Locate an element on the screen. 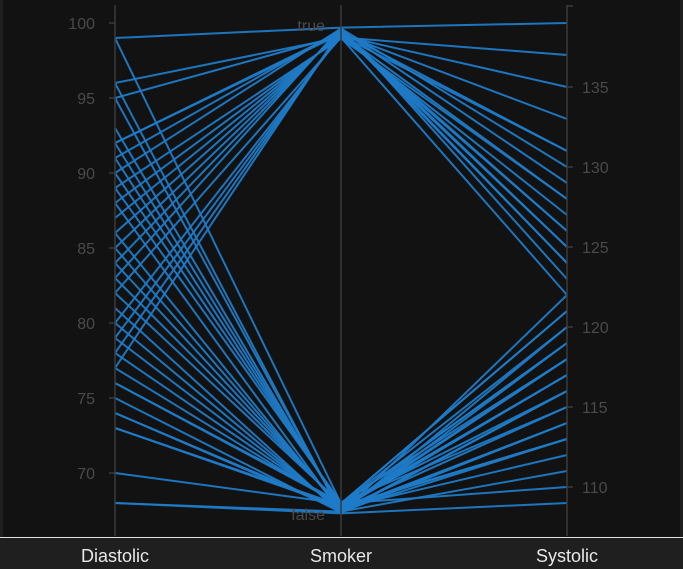 This screenshot has height=569, width=683. diastolic-tick-label: 100 is located at coordinates (81, 24).